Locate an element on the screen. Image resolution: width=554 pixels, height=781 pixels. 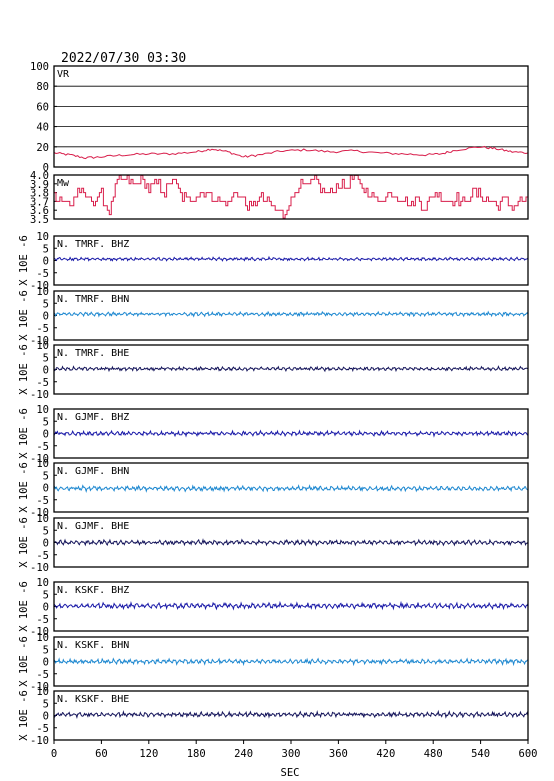
series-line-n-tmrf-bhz is located at coordinates (291, 258).